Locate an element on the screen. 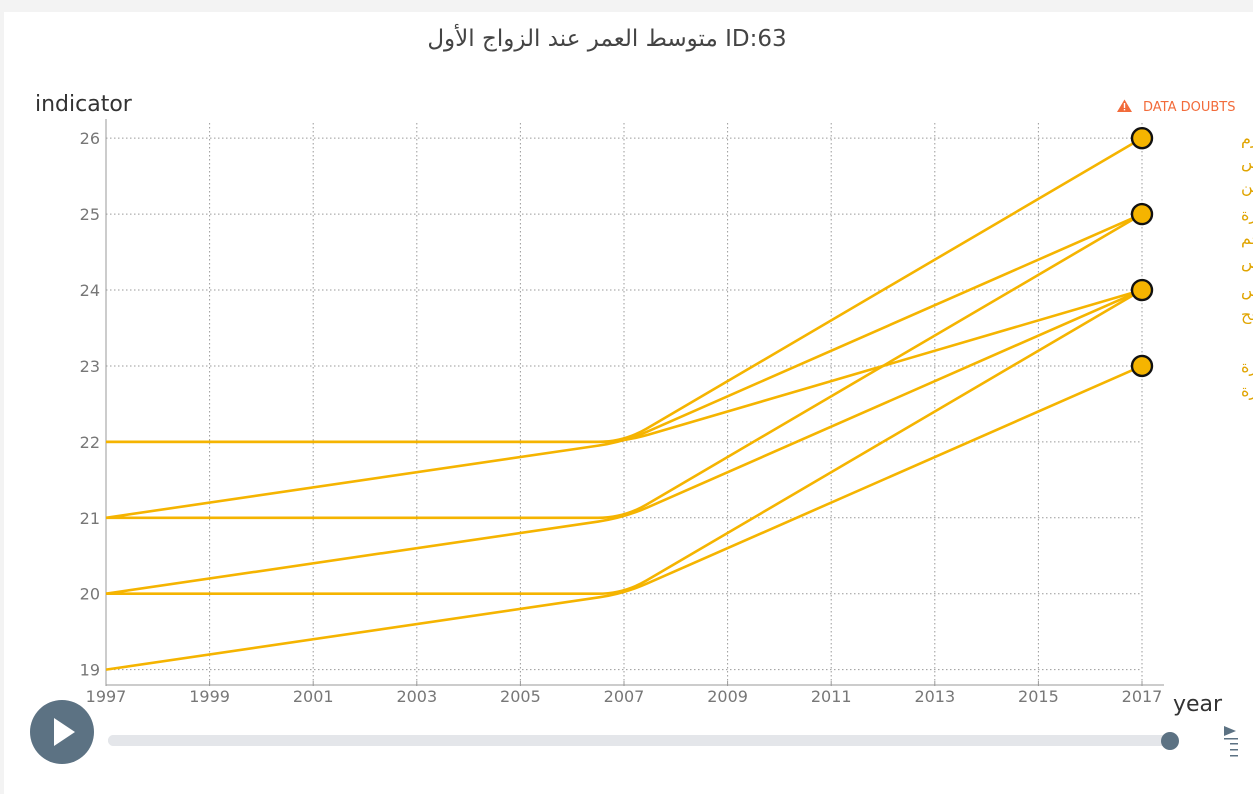 This screenshot has width=1253, height=794. warning-exclamation-bar is located at coordinates (1124, 105).